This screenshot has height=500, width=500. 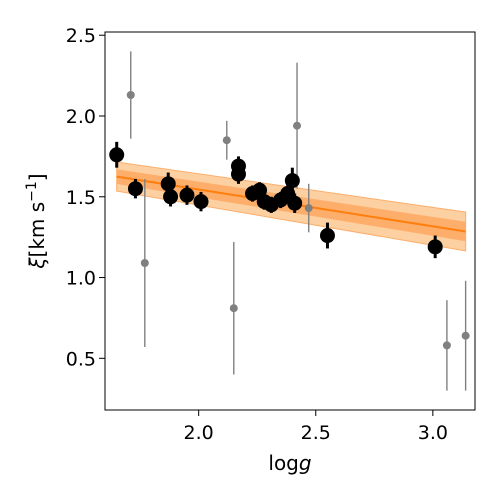 I want to click on x-axis-label: logg, so click(x=289, y=463).